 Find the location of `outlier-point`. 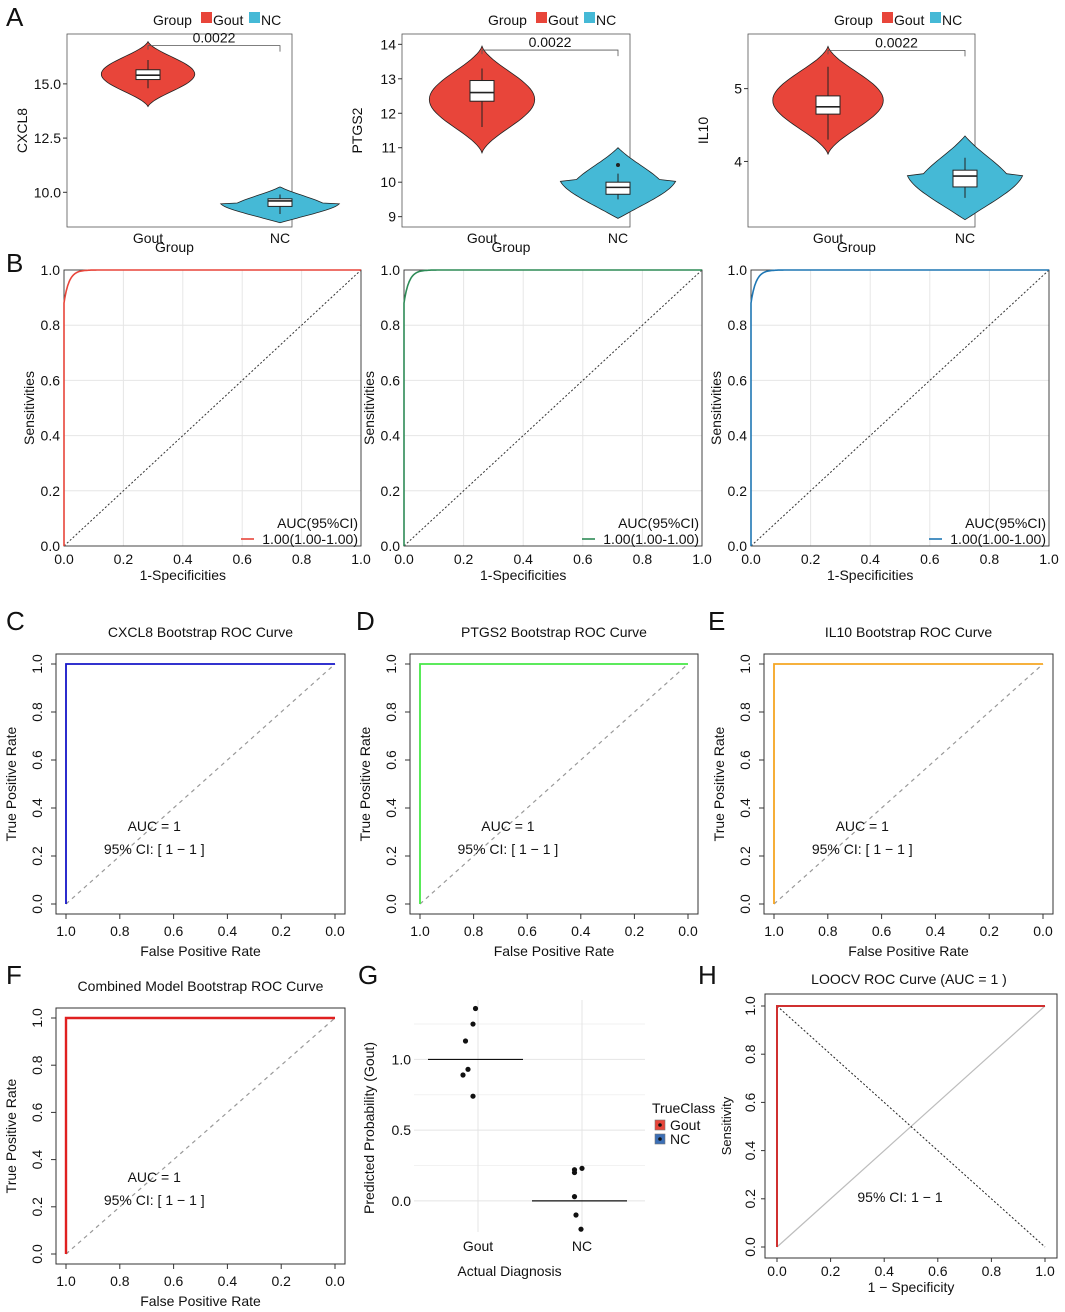

outlier-point is located at coordinates (618, 164).